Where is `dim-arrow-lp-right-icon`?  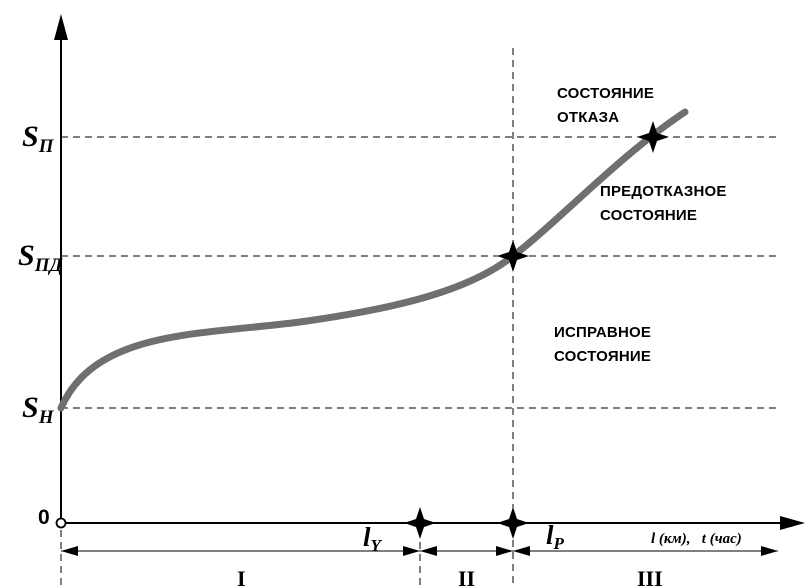 dim-arrow-lp-right-icon is located at coordinates (521, 551).